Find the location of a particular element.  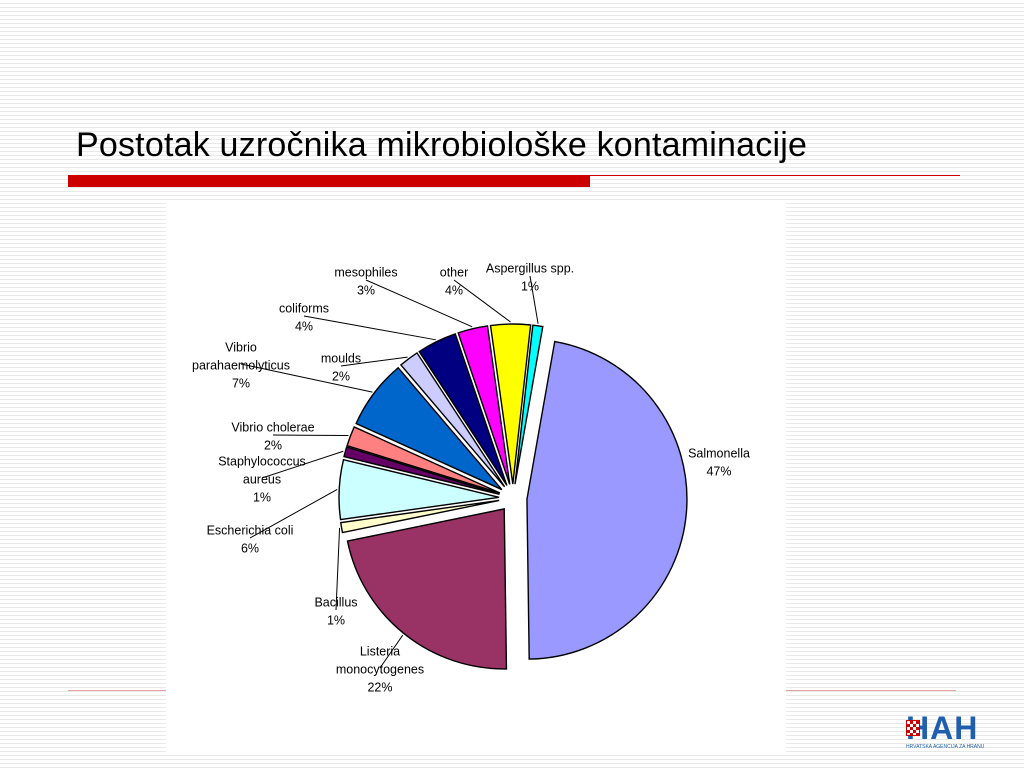

pie-slice-vibrio-parahaemolyticus is located at coordinates (429, 428).